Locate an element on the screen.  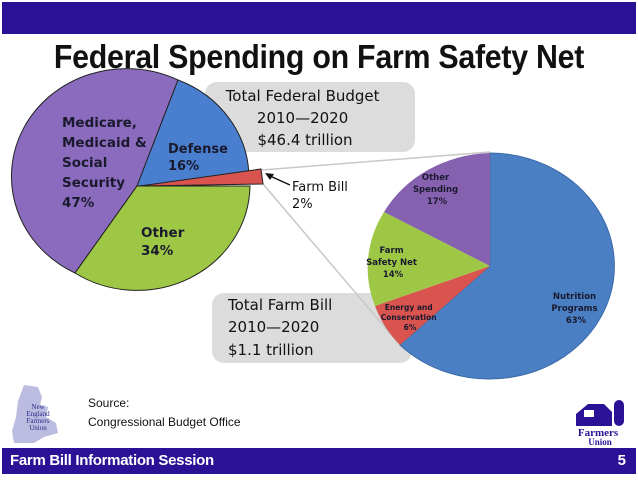
label-farm-safety-net: Farm Safety Net 14% is located at coordinates (393, 263).